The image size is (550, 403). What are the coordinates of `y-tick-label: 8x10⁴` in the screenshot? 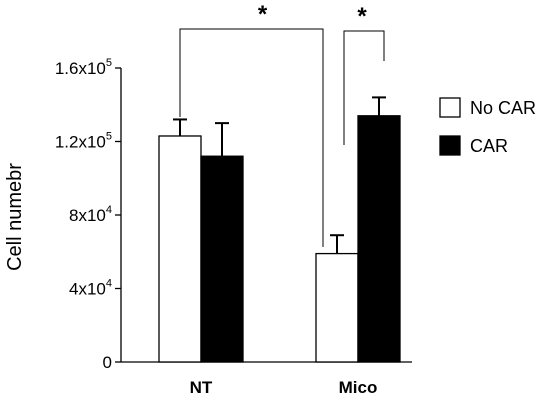 It's located at (90, 214).